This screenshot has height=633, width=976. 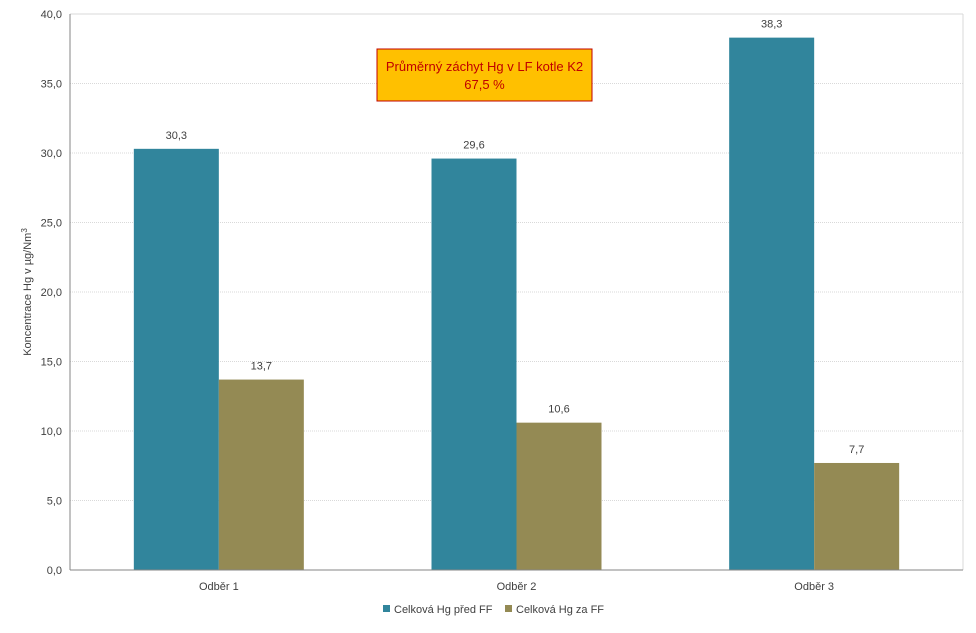 I want to click on annotation-line-1: Průměrný záchyt Hg v LF kotle K2, so click(x=484, y=66).